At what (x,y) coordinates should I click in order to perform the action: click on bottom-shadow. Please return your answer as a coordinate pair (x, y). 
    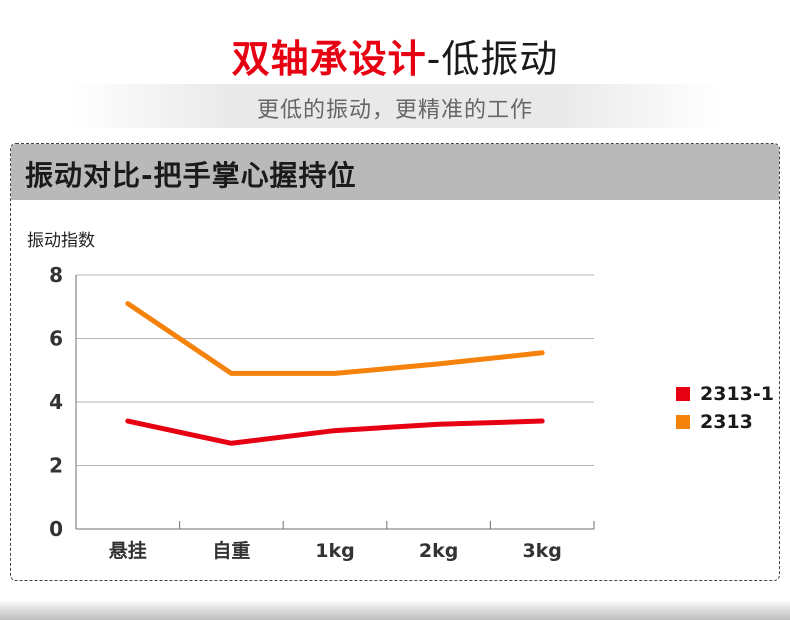
    Looking at the image, I should click on (395, 610).